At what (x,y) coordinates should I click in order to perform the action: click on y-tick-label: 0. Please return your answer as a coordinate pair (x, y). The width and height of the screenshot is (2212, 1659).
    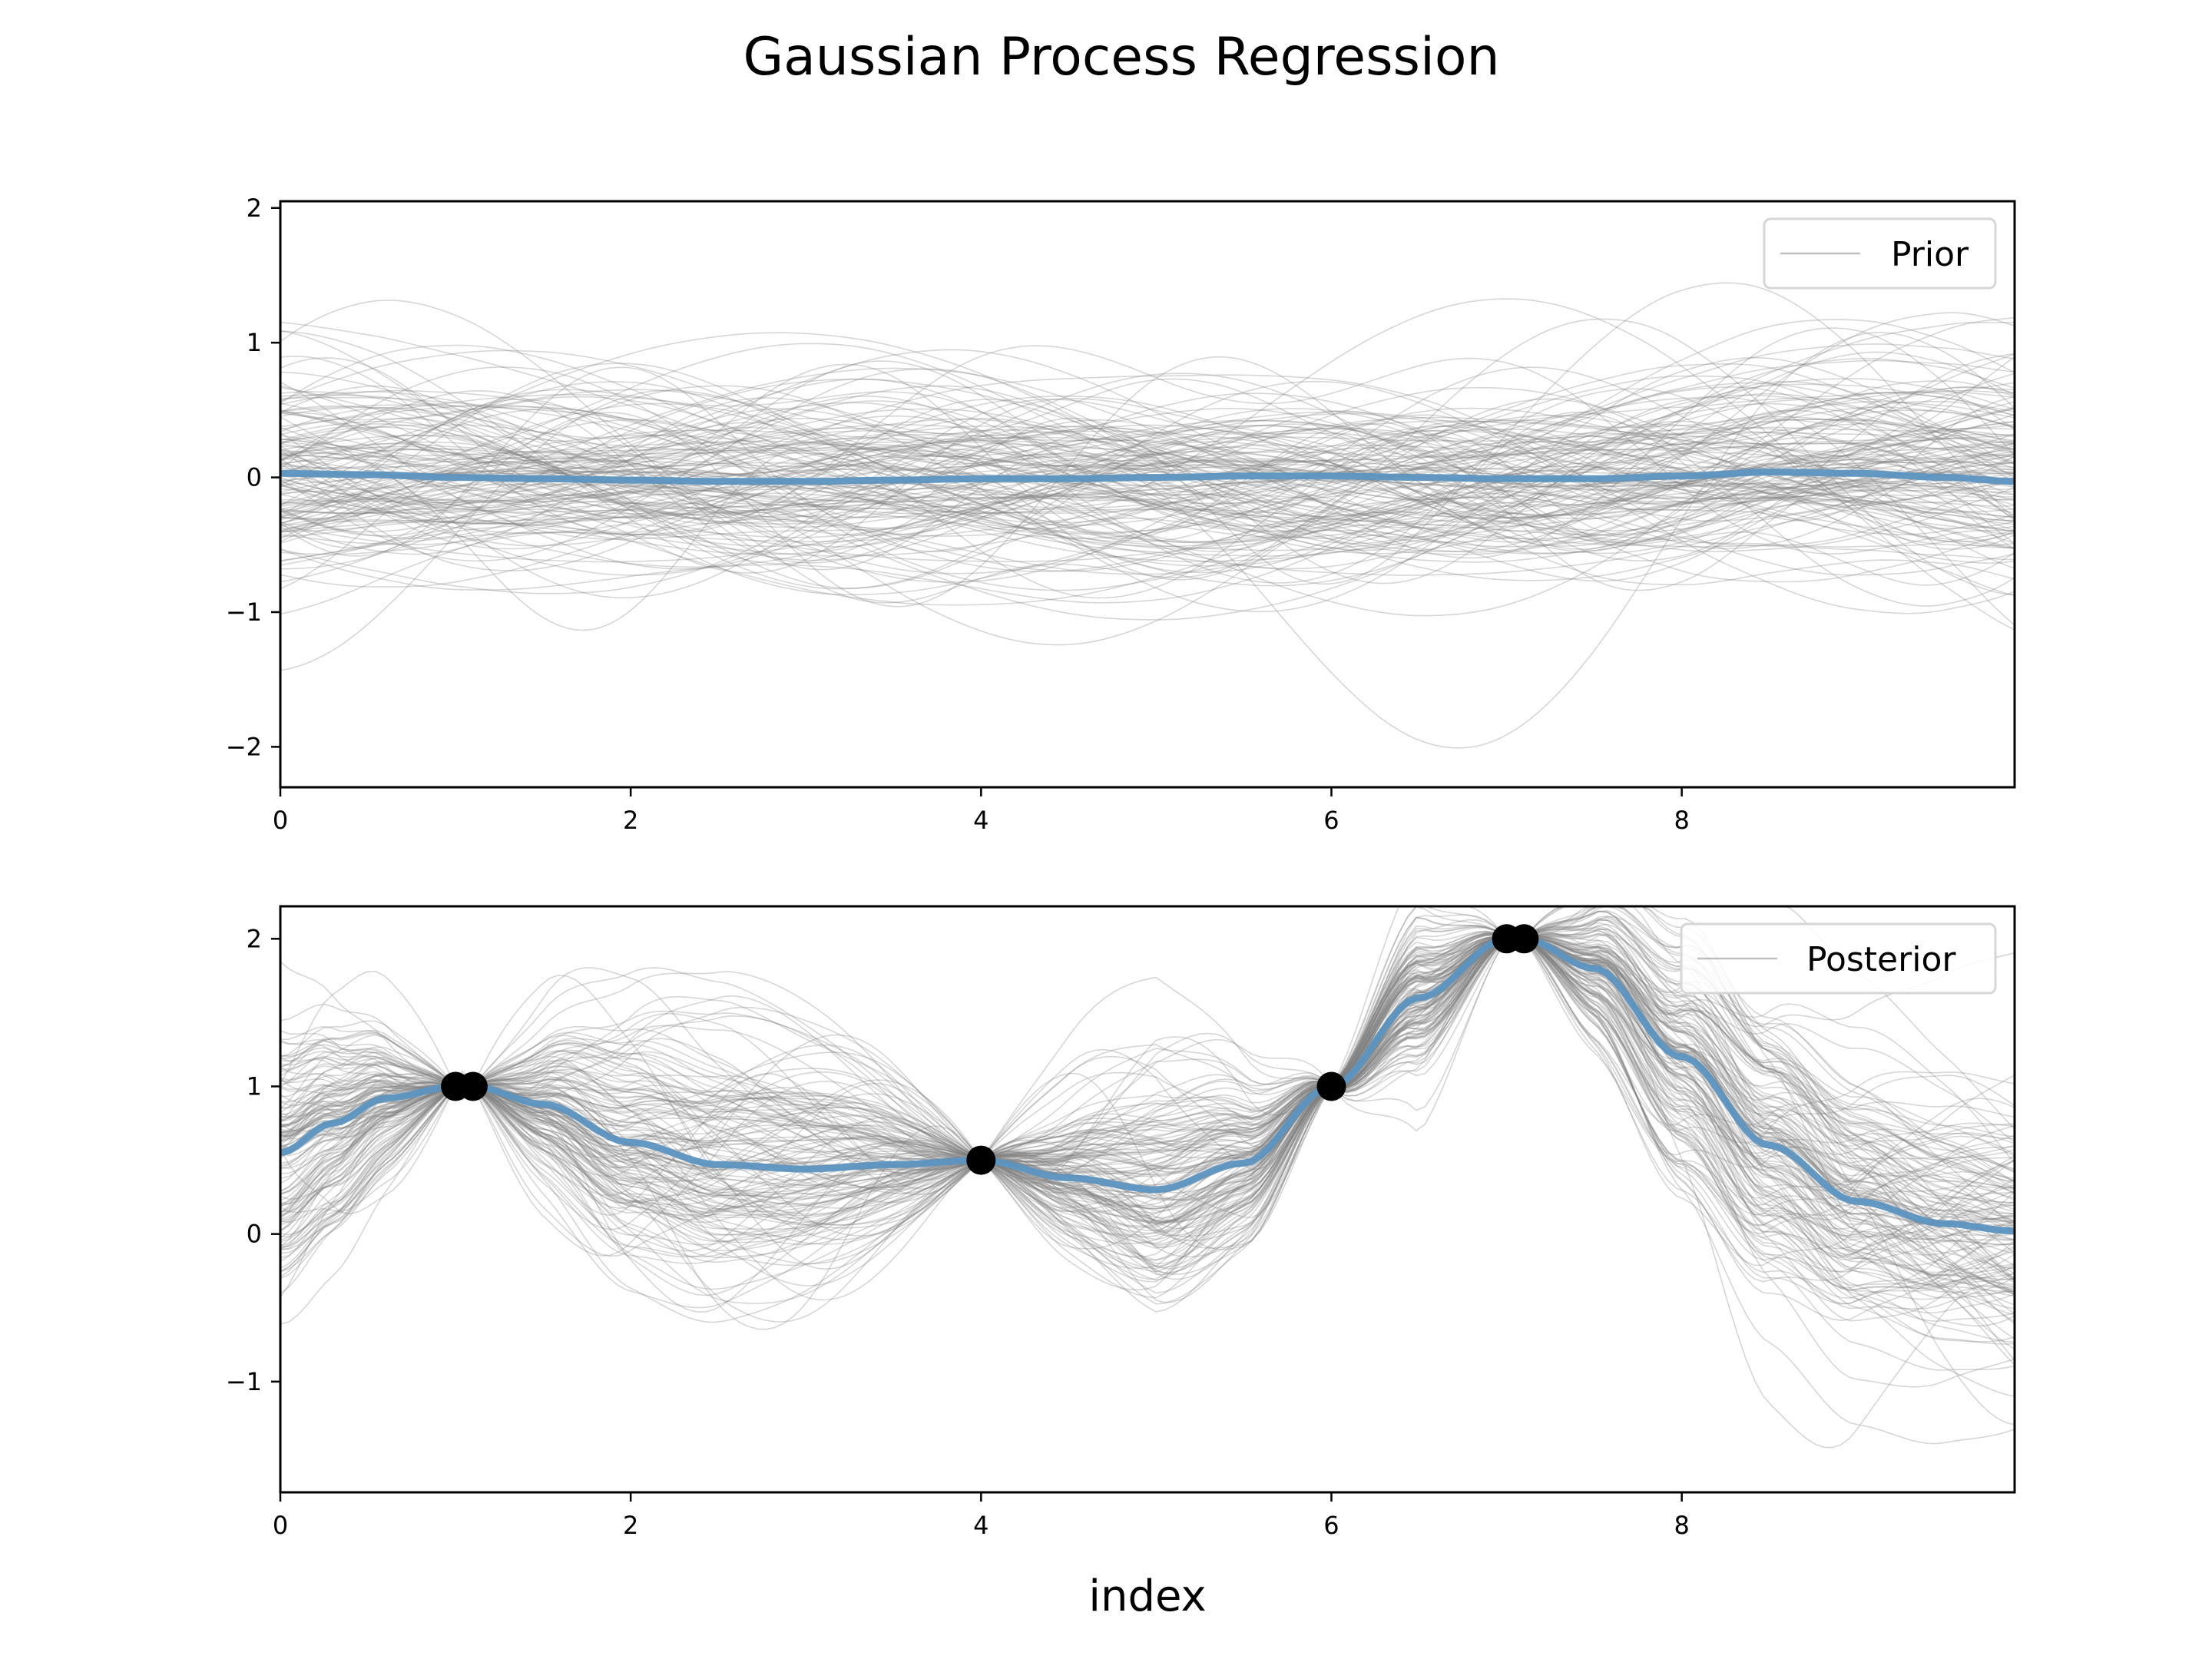
    Looking at the image, I should click on (255, 1235).